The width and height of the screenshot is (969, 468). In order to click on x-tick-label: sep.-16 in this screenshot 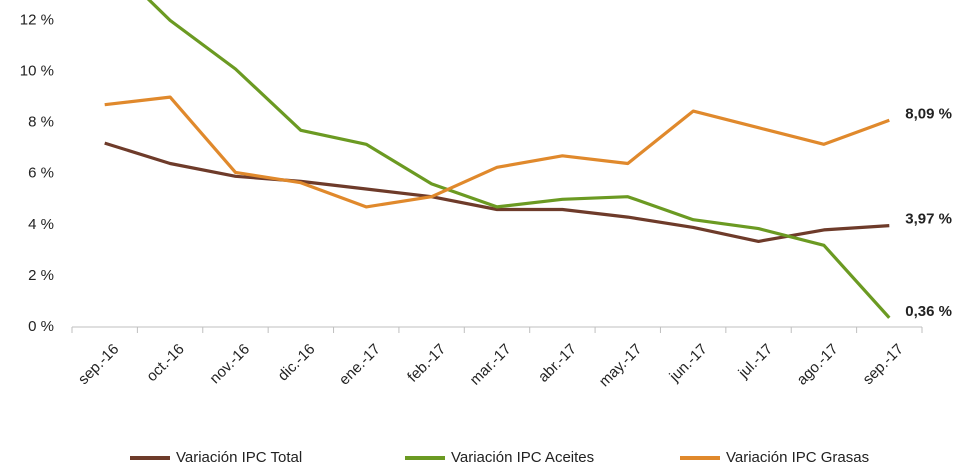, I will do `click(98, 364)`.